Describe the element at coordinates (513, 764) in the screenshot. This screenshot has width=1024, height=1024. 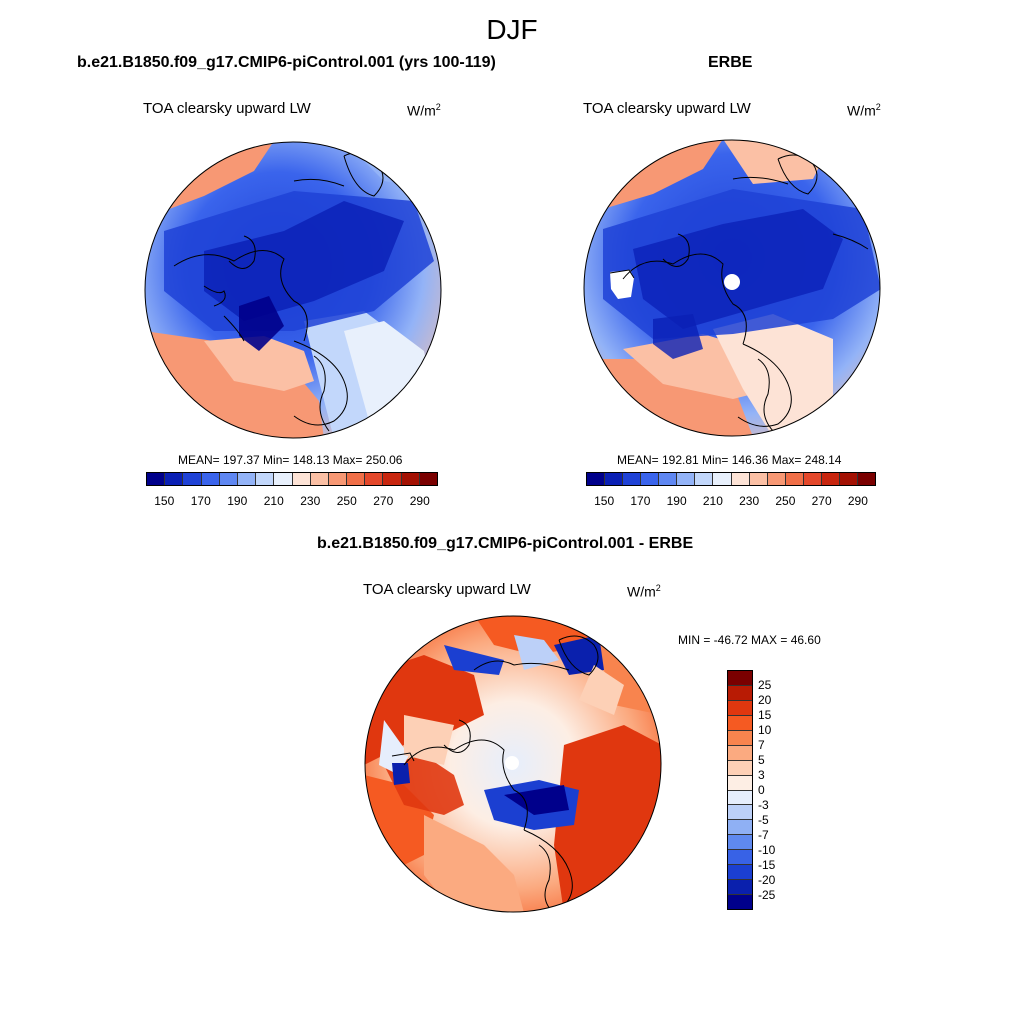
I see `diff-polar-map` at that location.